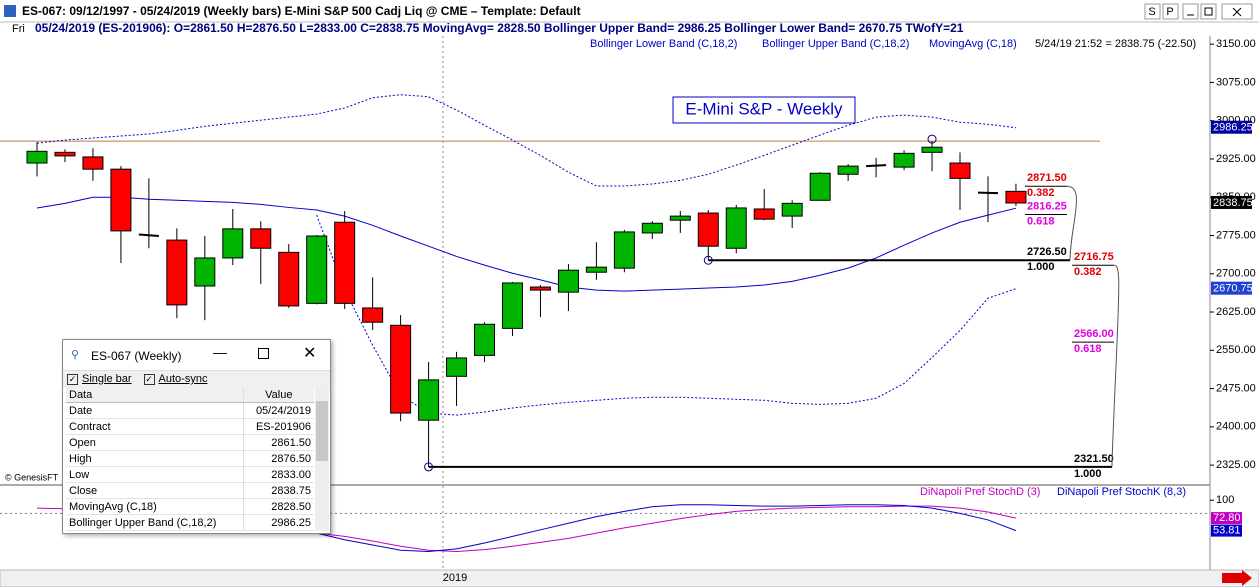 The image size is (1259, 587). I want to click on fib-price: 2726.50, so click(1047, 252).